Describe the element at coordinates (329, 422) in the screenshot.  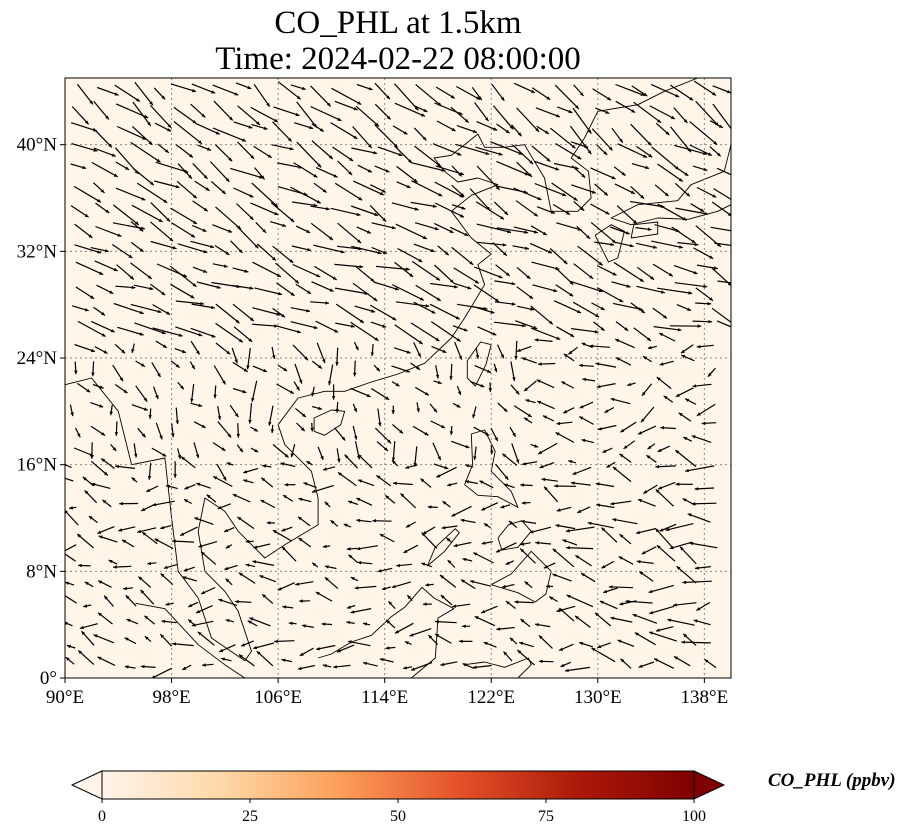
I see `coastline-segment` at that location.